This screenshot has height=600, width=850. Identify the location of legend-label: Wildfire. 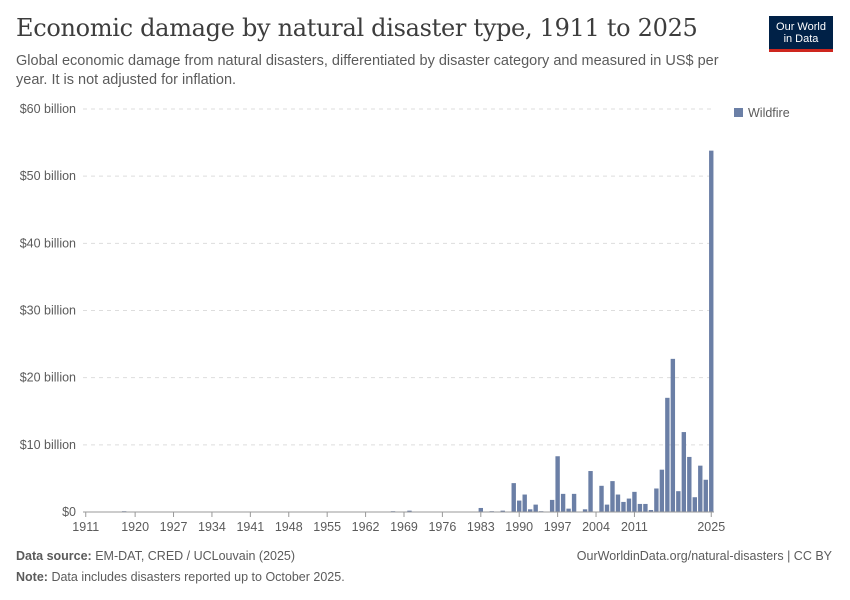
(769, 113).